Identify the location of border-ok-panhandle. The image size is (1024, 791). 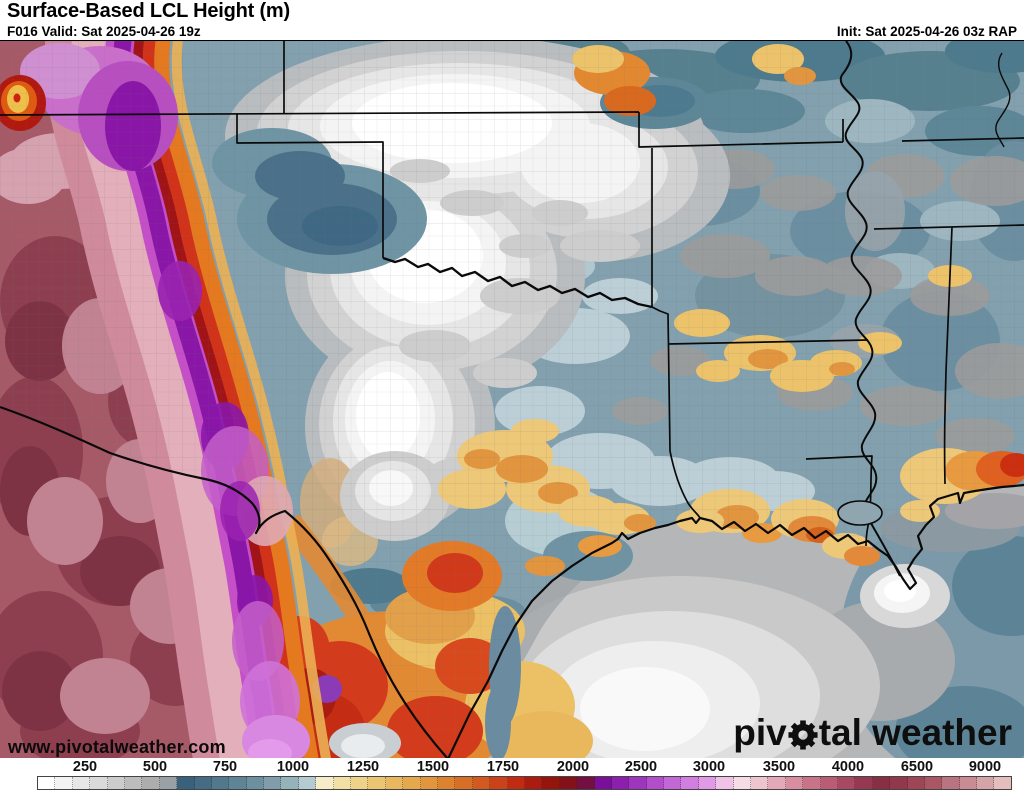
(310, 185).